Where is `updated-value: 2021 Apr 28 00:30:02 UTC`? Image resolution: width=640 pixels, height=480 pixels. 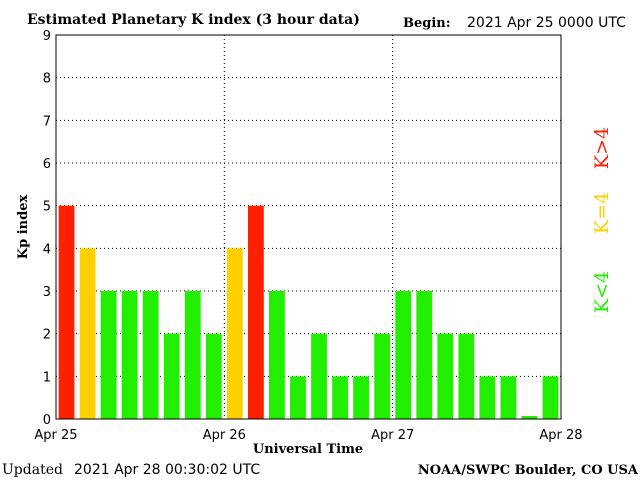 updated-value: 2021 Apr 28 00:30:02 UTC is located at coordinates (167, 470).